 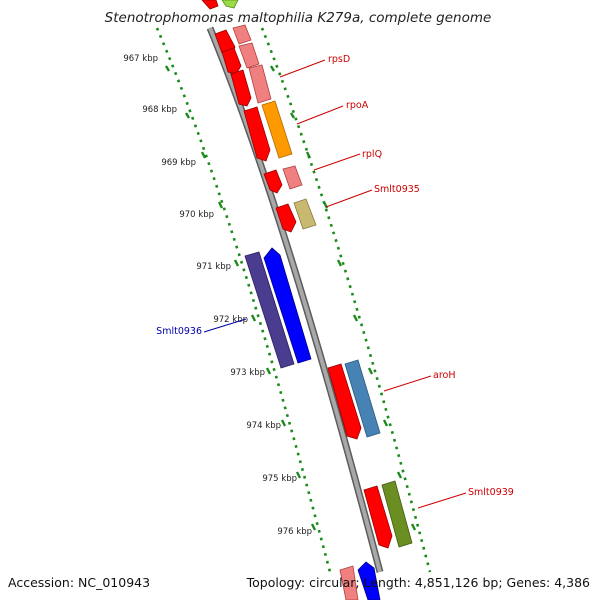 What do you see at coordinates (339, 59) in the screenshot?
I see `gene-label-rpsD: rpsD` at bounding box center [339, 59].